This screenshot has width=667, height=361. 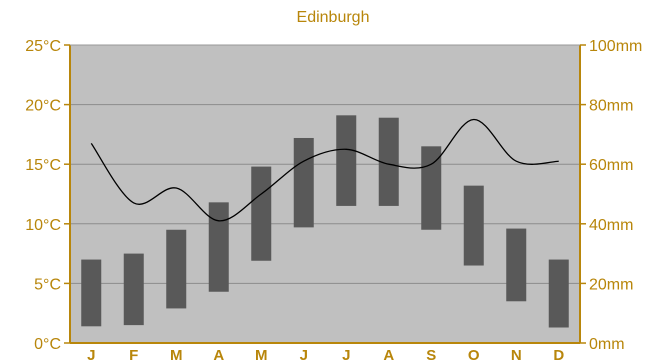 What do you see at coordinates (43, 106) in the screenshot?
I see `y-left-tick-label: 20°C` at bounding box center [43, 106].